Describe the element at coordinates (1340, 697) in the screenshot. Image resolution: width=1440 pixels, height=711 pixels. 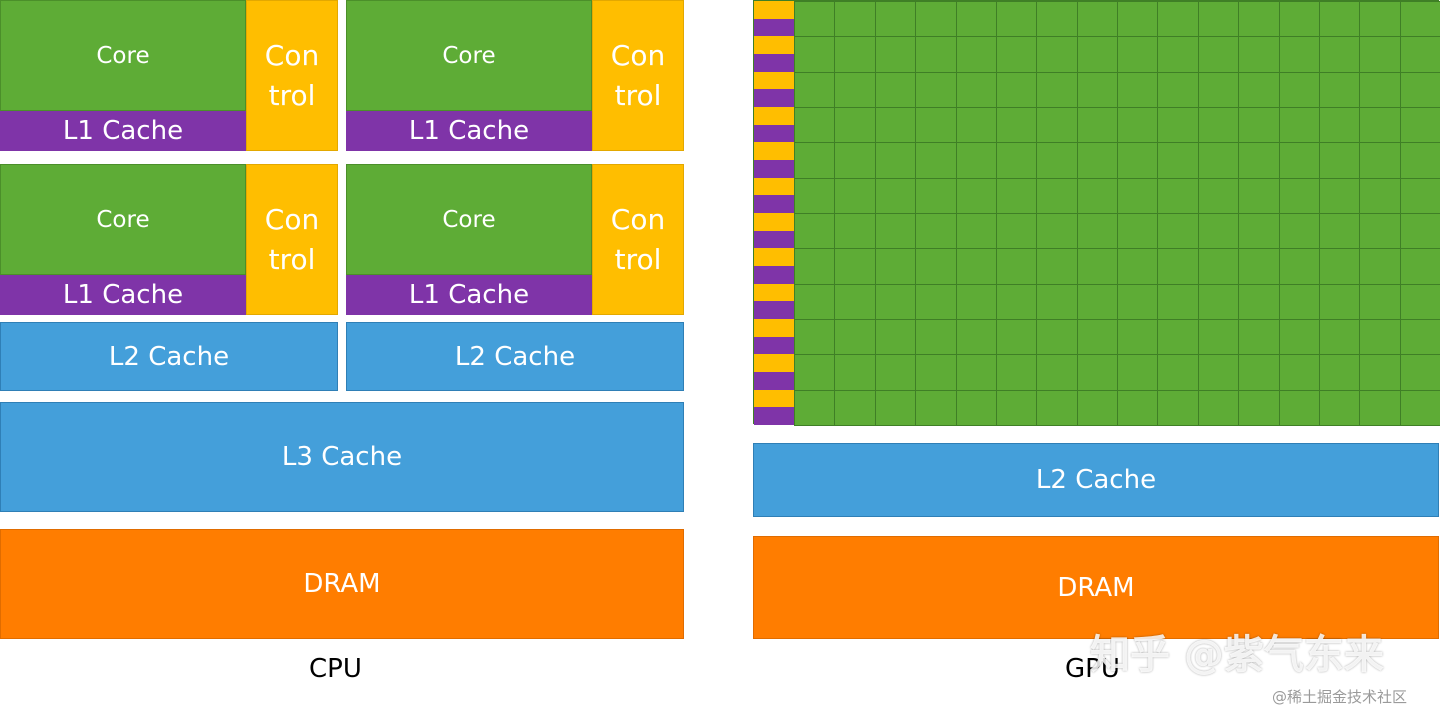
I see `juejin-credit: @稀土掘金技术社区` at that location.